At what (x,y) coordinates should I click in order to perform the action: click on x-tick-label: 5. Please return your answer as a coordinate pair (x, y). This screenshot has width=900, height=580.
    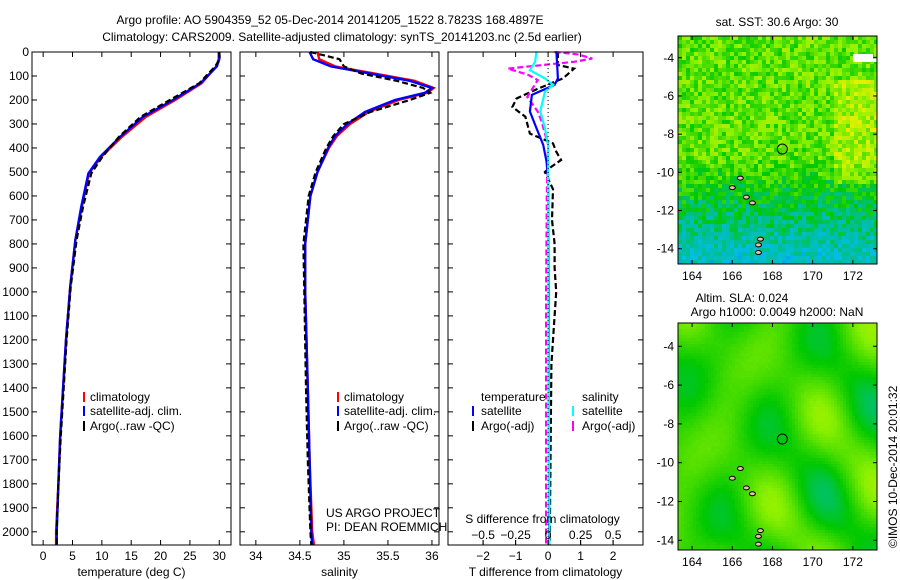
    Looking at the image, I should click on (72, 556).